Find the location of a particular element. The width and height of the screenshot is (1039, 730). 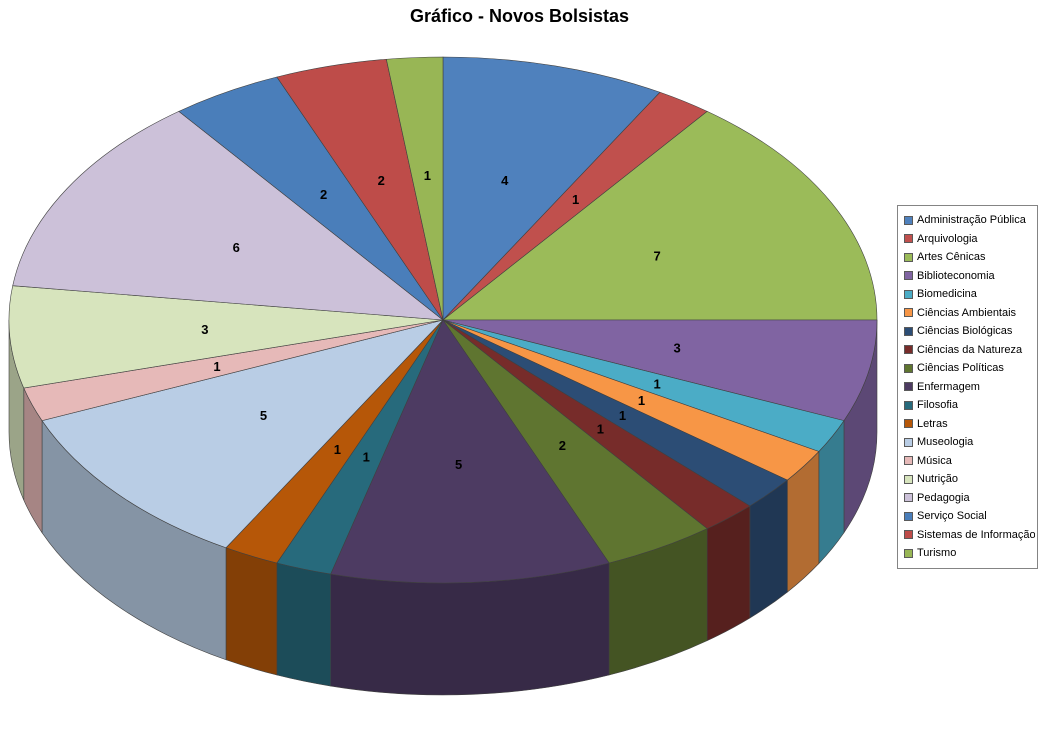

data-label-musica: 1 is located at coordinates (216, 366).